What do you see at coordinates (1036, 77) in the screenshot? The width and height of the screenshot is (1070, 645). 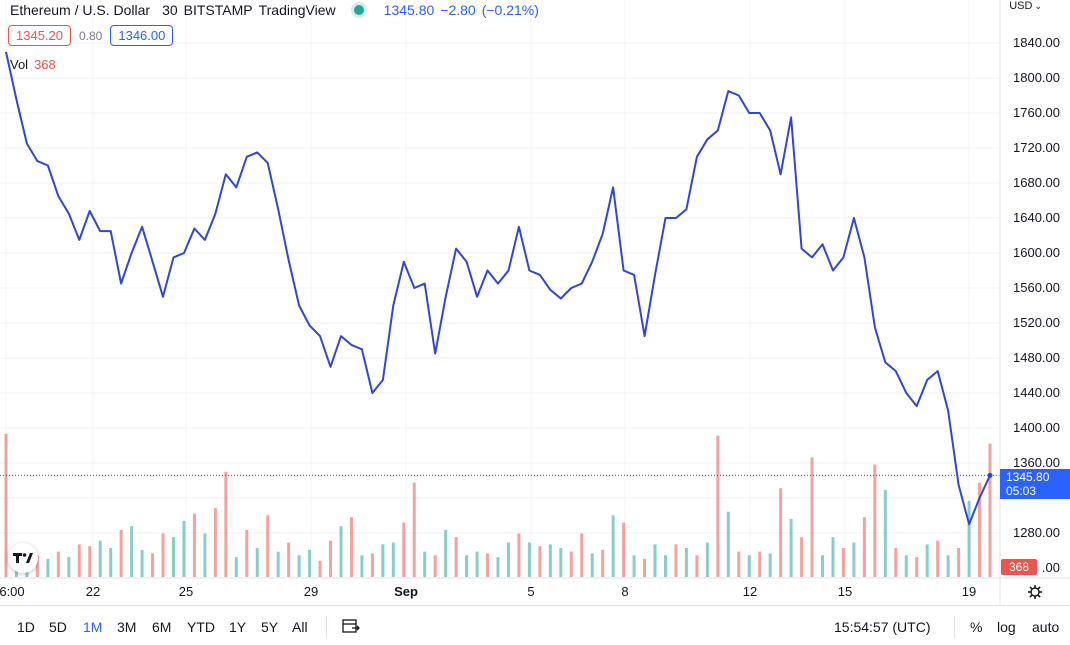 I see `price-tick-label: 1800.00` at bounding box center [1036, 77].